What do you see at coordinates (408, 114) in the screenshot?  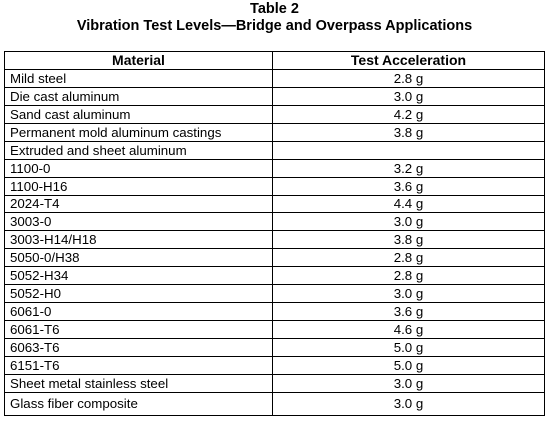 I see `acceleration-cell: 4.2 g` at bounding box center [408, 114].